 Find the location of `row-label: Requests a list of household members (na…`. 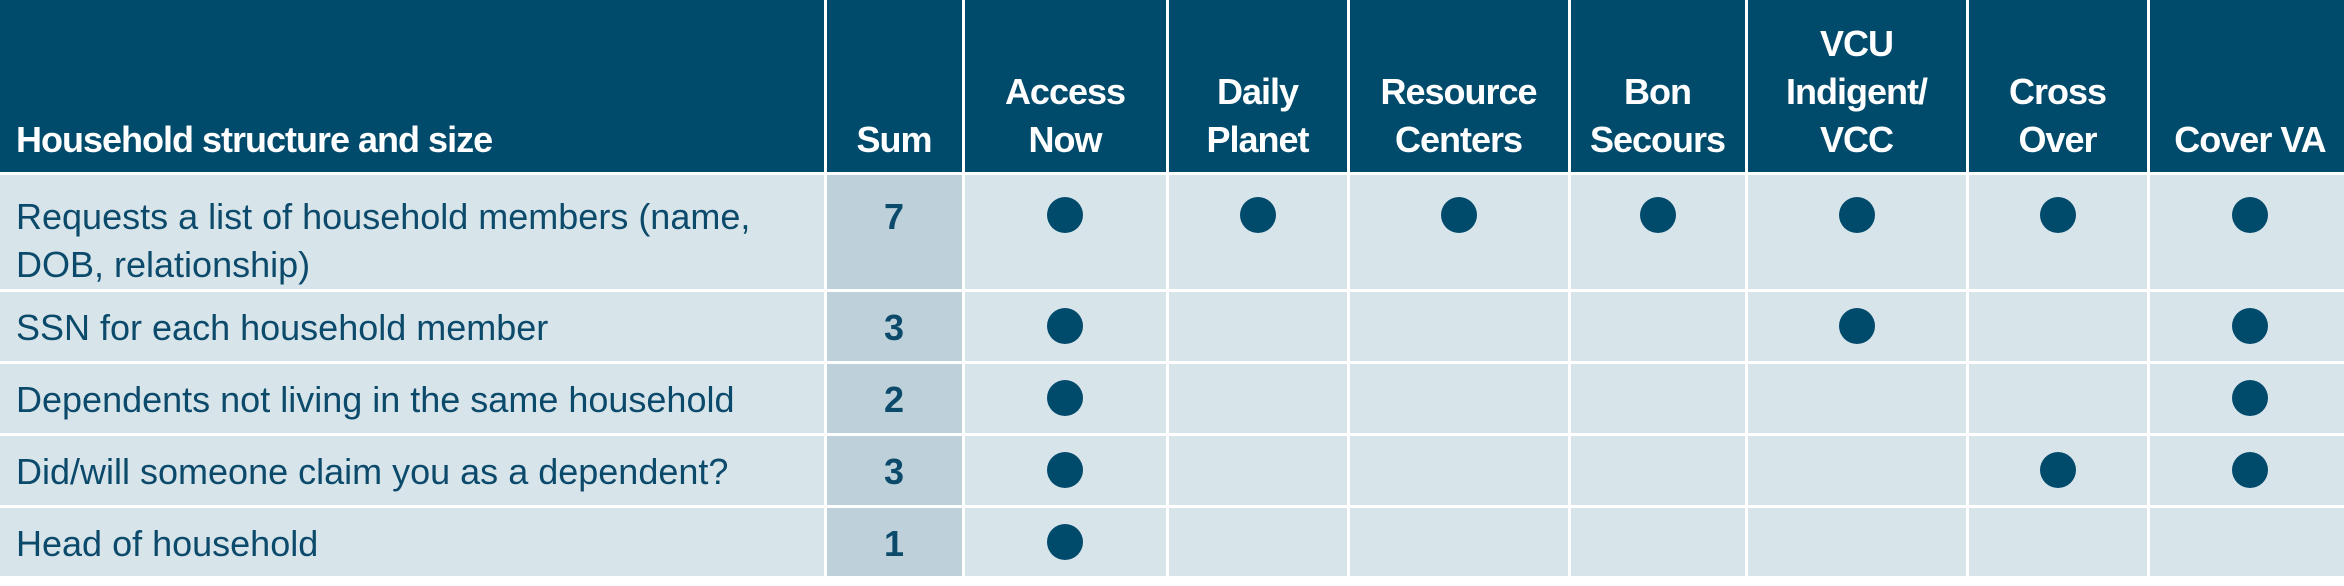

row-label: Requests a list of household members (na… is located at coordinates (413, 231).